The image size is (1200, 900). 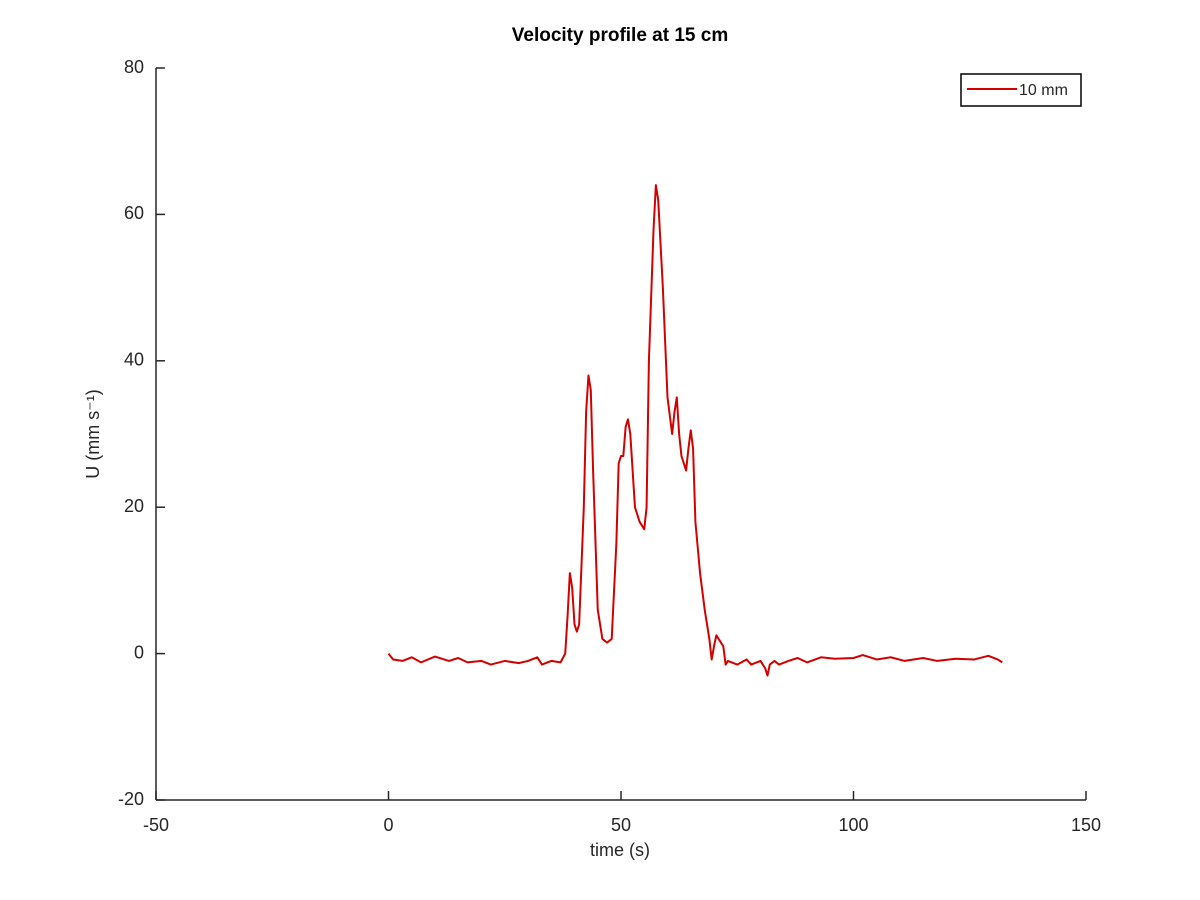 What do you see at coordinates (620, 35) in the screenshot?
I see `chart-title: Velocity profile at 15 cm` at bounding box center [620, 35].